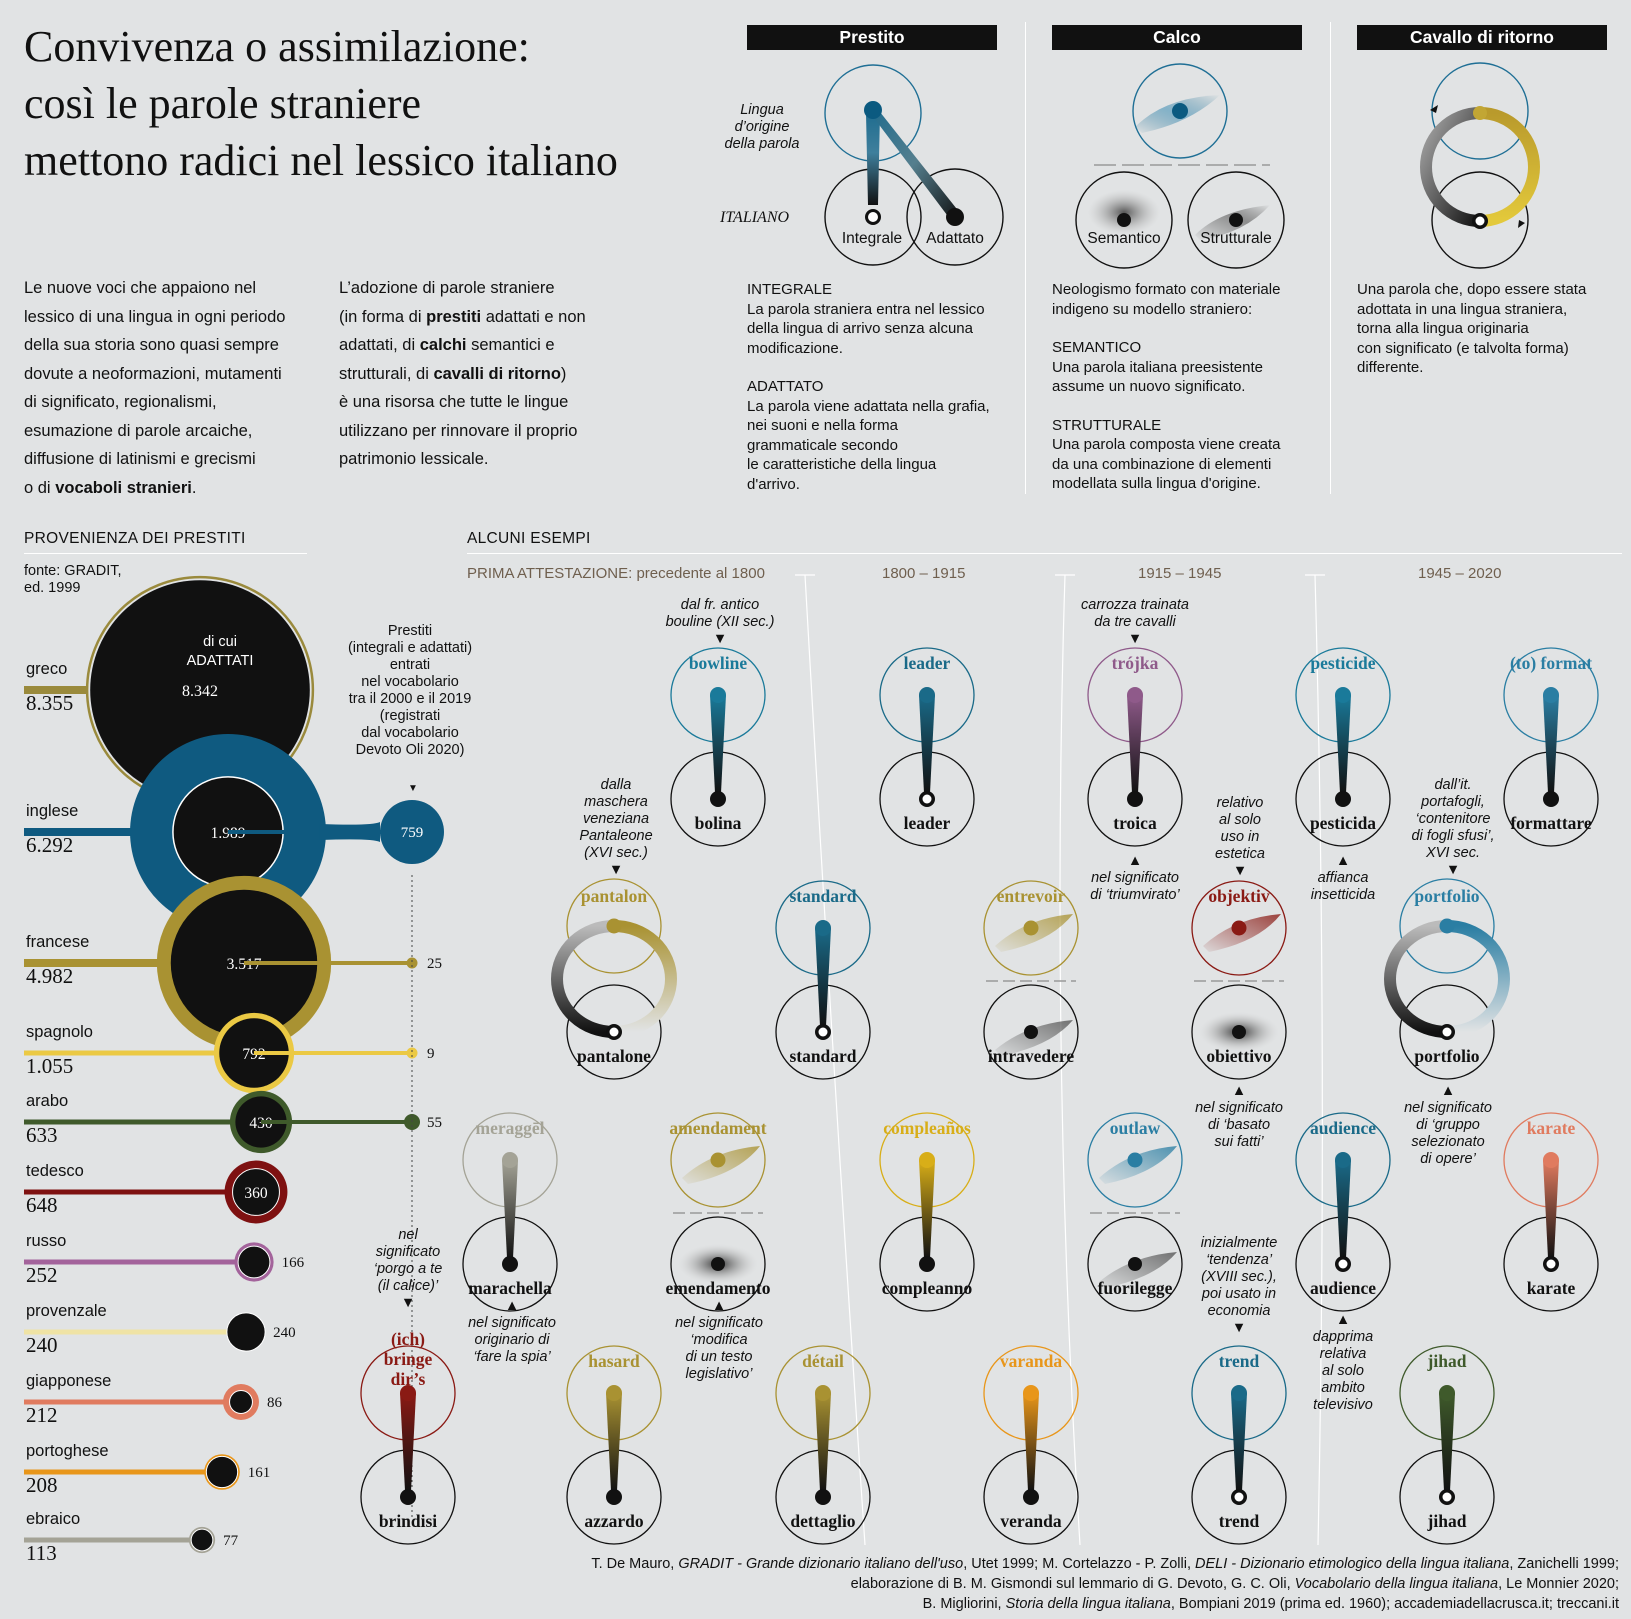  Describe the element at coordinates (1025, 258) in the screenshot. I see `divider` at that location.